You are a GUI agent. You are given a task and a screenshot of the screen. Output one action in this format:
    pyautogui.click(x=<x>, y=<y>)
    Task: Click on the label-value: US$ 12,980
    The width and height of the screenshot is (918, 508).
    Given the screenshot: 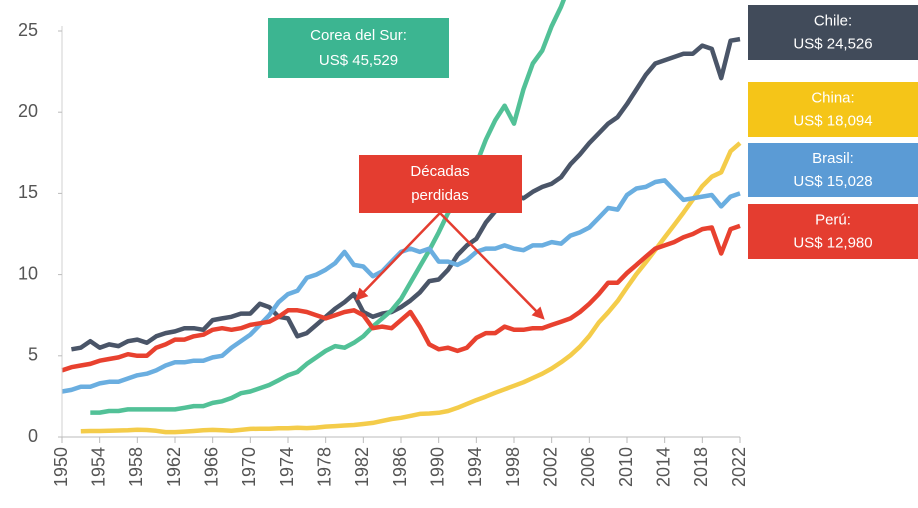 What is the action you would take?
    pyautogui.click(x=832, y=243)
    